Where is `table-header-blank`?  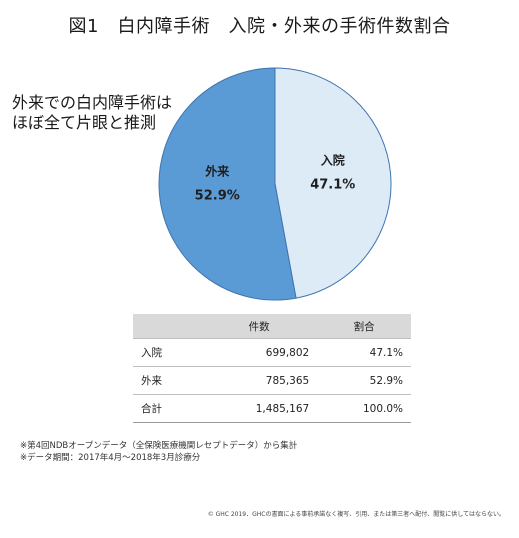 table-header-blank is located at coordinates (167, 326).